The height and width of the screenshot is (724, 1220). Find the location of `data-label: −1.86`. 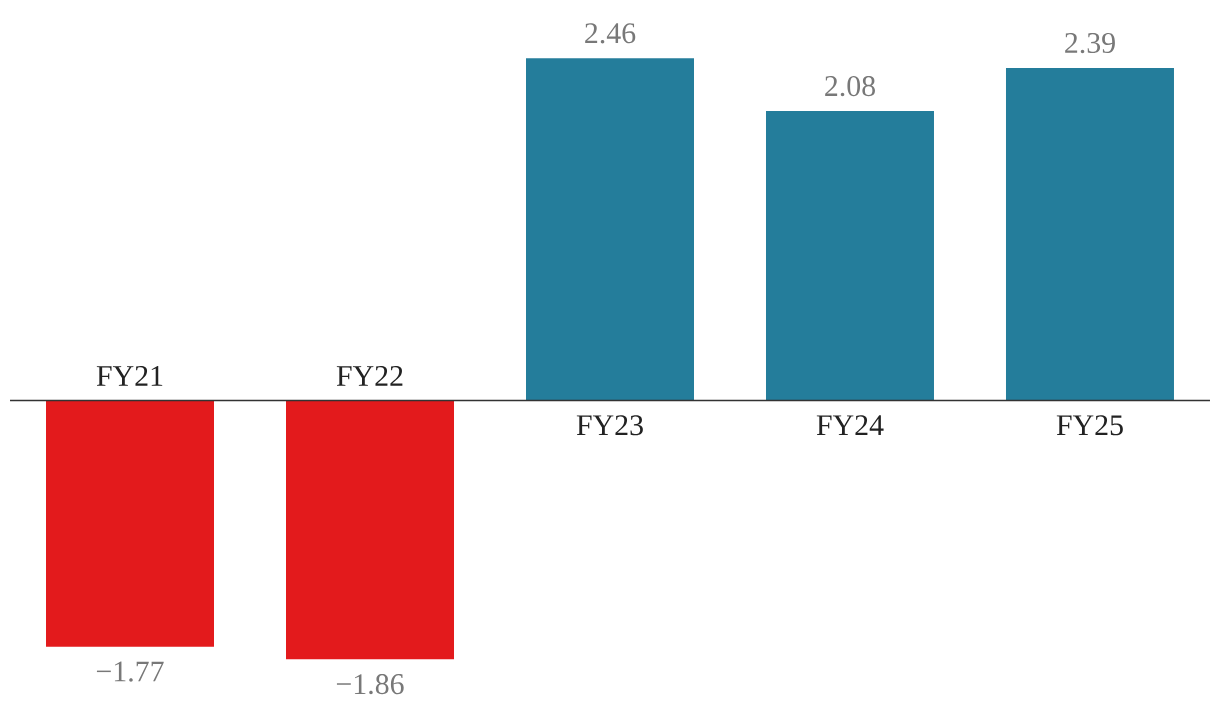

data-label: −1.86 is located at coordinates (370, 684).